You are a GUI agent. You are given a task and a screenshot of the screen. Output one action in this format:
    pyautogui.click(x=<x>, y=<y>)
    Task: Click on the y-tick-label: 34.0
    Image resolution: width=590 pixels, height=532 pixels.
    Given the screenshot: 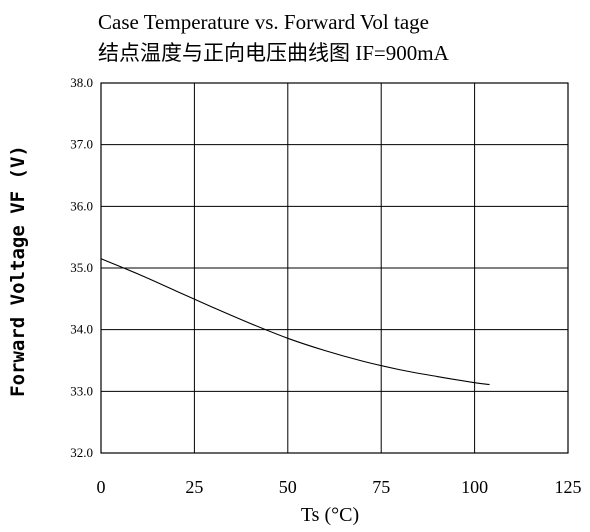 What is the action you would take?
    pyautogui.click(x=81, y=329)
    